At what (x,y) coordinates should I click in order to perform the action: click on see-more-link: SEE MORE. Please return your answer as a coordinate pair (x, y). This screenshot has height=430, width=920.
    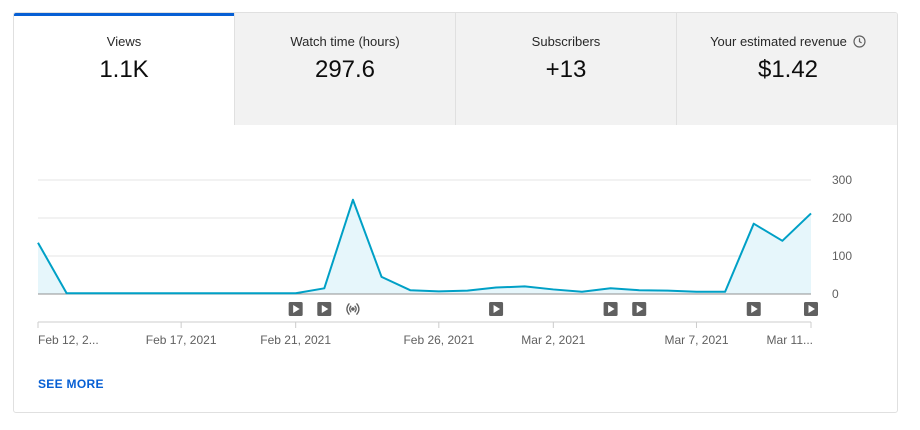
    Looking at the image, I should click on (71, 384).